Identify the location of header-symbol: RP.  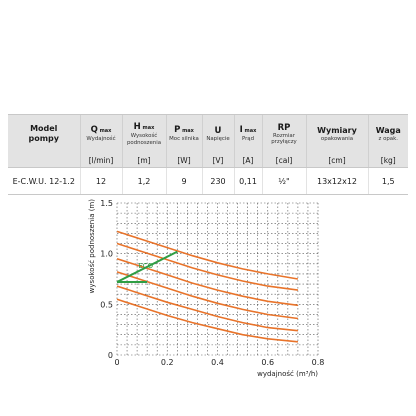
(284, 127).